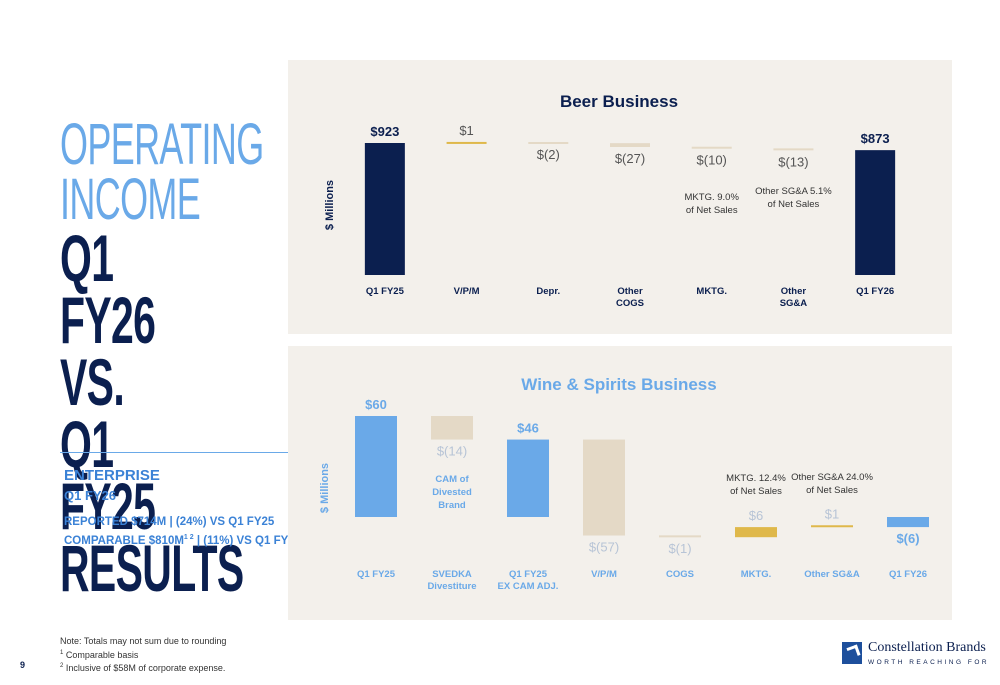  Describe the element at coordinates (917, 655) in the screenshot. I see `company-logo: Constellation Brands WORTH REACHING FOR` at that location.